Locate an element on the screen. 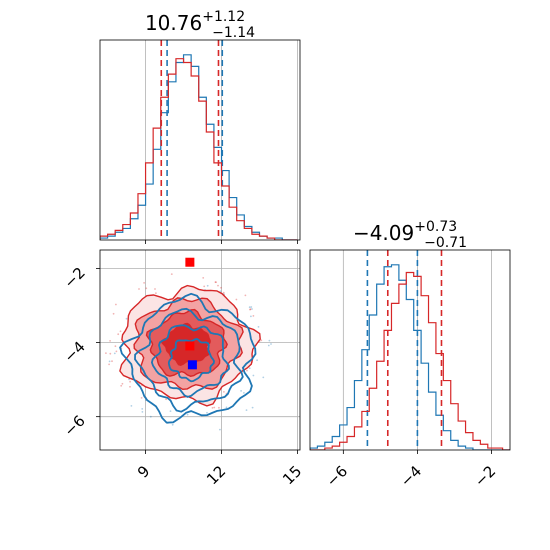 The height and width of the screenshot is (550, 550). panel-right-border is located at coordinates (410, 350).